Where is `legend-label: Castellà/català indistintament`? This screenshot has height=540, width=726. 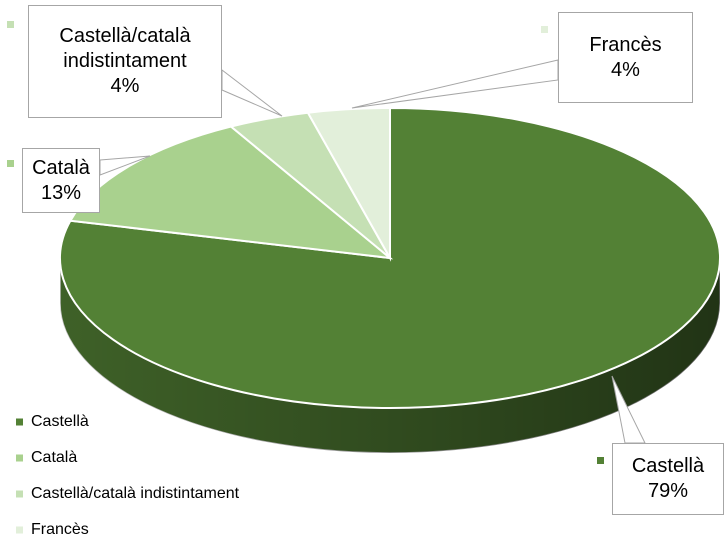 legend-label: Castellà/català indistintament is located at coordinates (135, 493).